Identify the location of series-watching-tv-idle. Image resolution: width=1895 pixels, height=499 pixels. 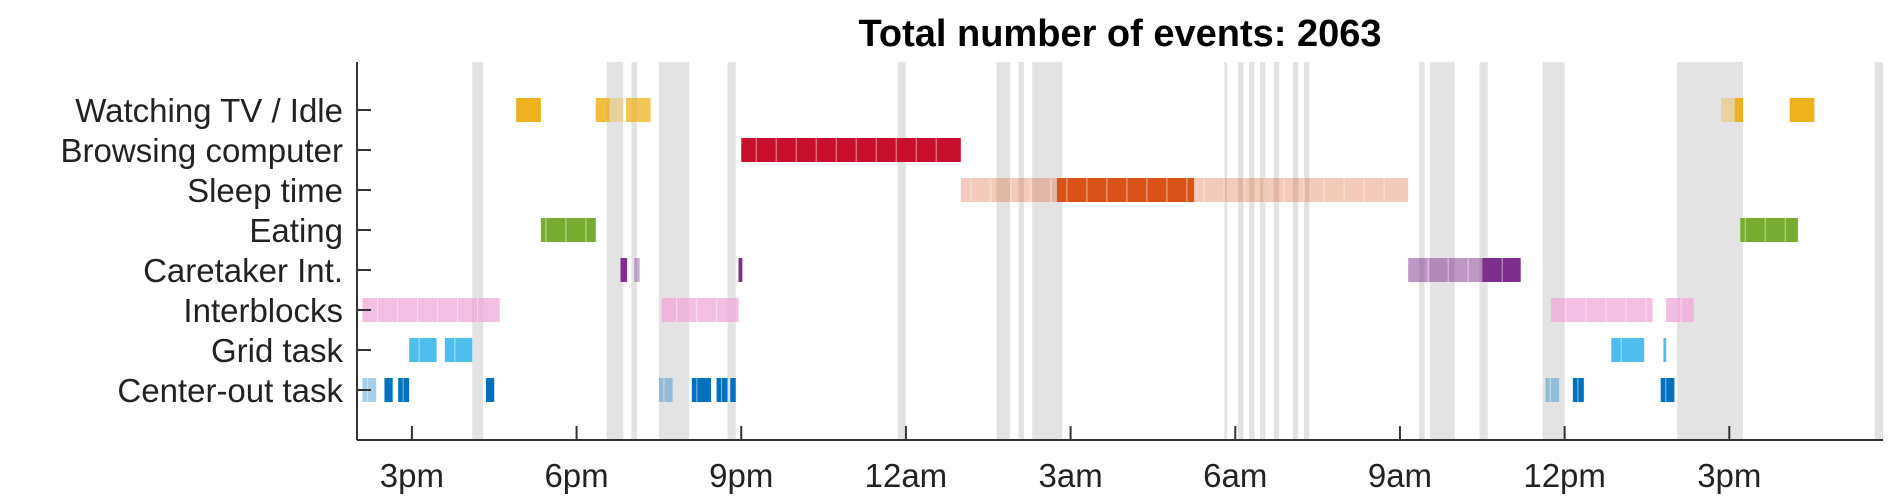
(1165, 110).